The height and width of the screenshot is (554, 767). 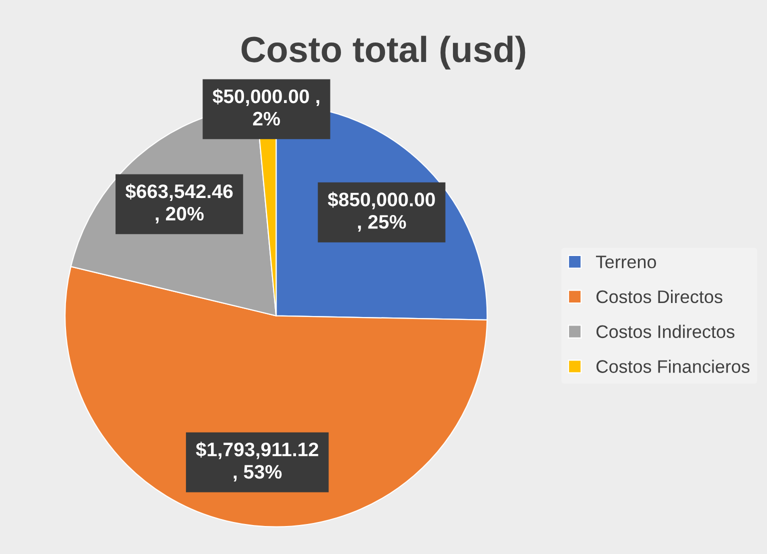 What do you see at coordinates (179, 204) in the screenshot?
I see `data-label: $663,542.46 , 20%` at bounding box center [179, 204].